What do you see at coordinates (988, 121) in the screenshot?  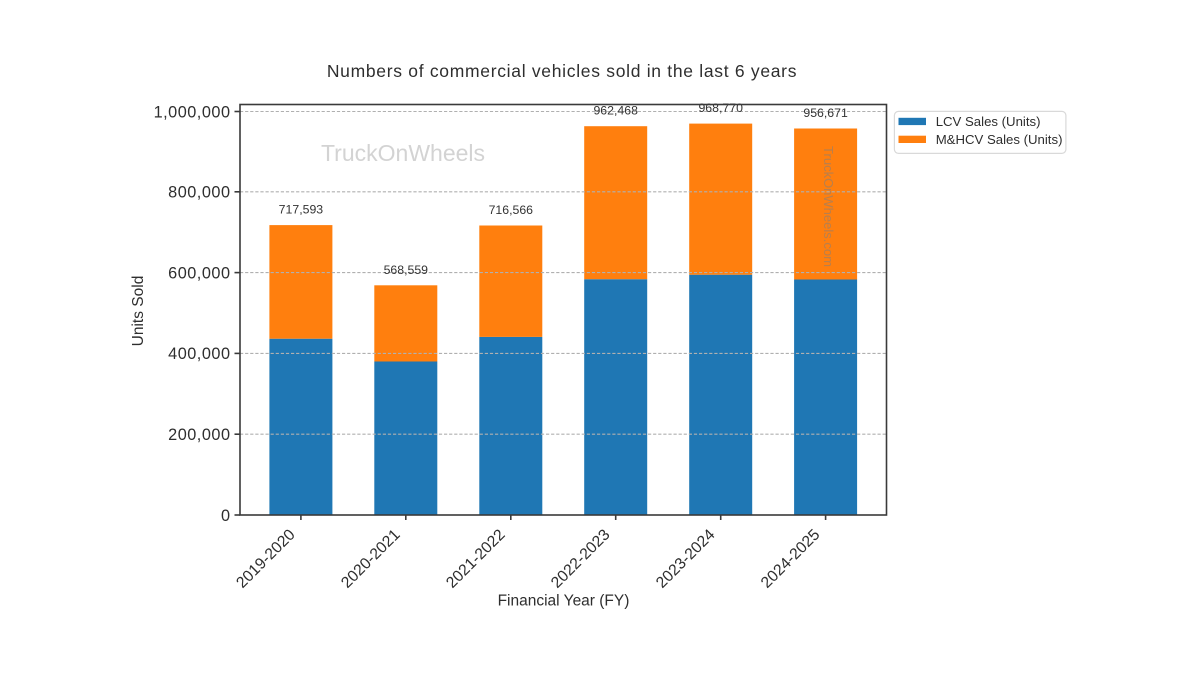 I see `svg-text: LCV Sales (Units)` at bounding box center [988, 121].